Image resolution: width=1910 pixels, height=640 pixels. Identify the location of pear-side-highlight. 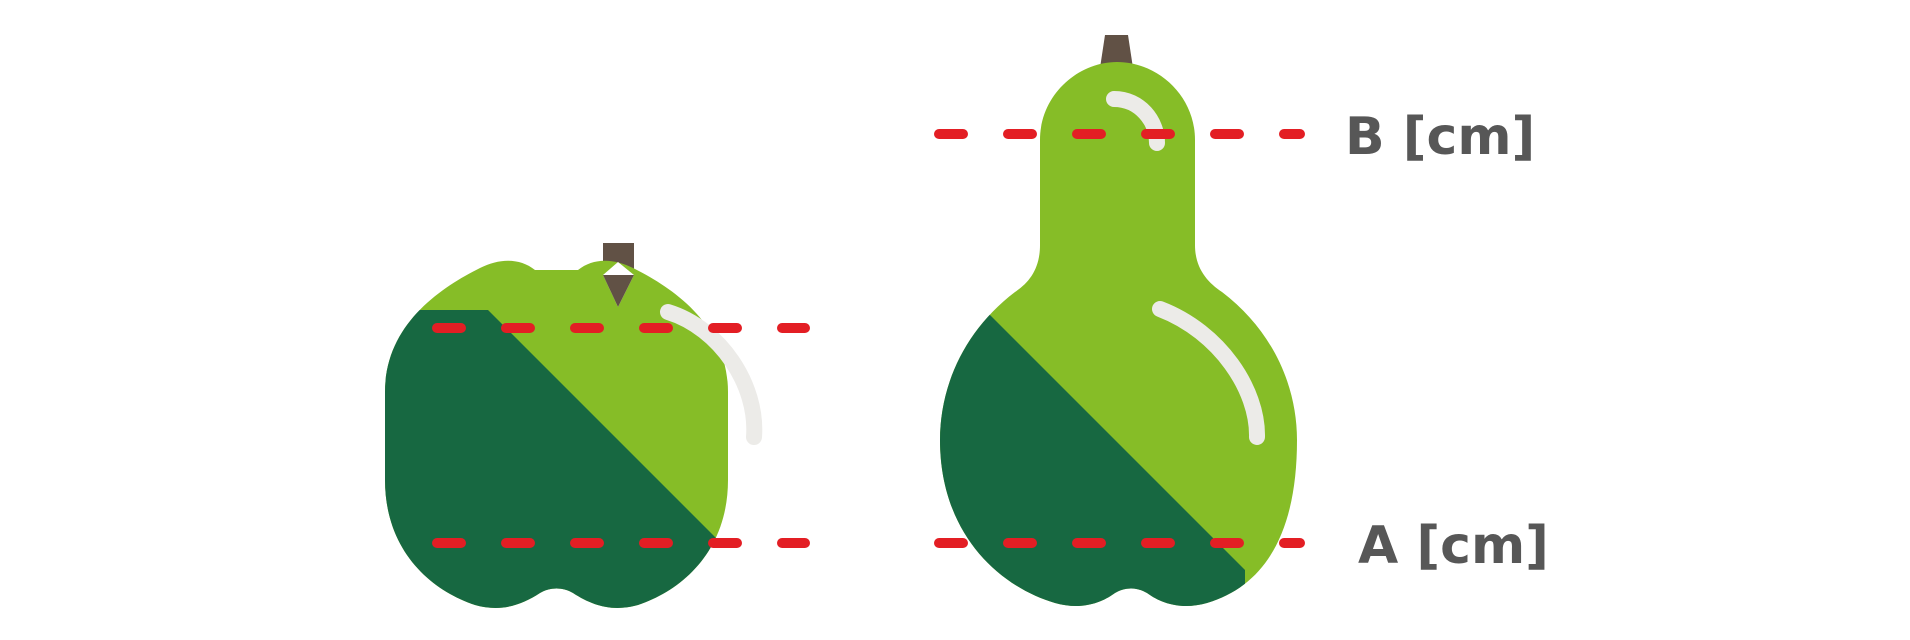
(1209, 373).